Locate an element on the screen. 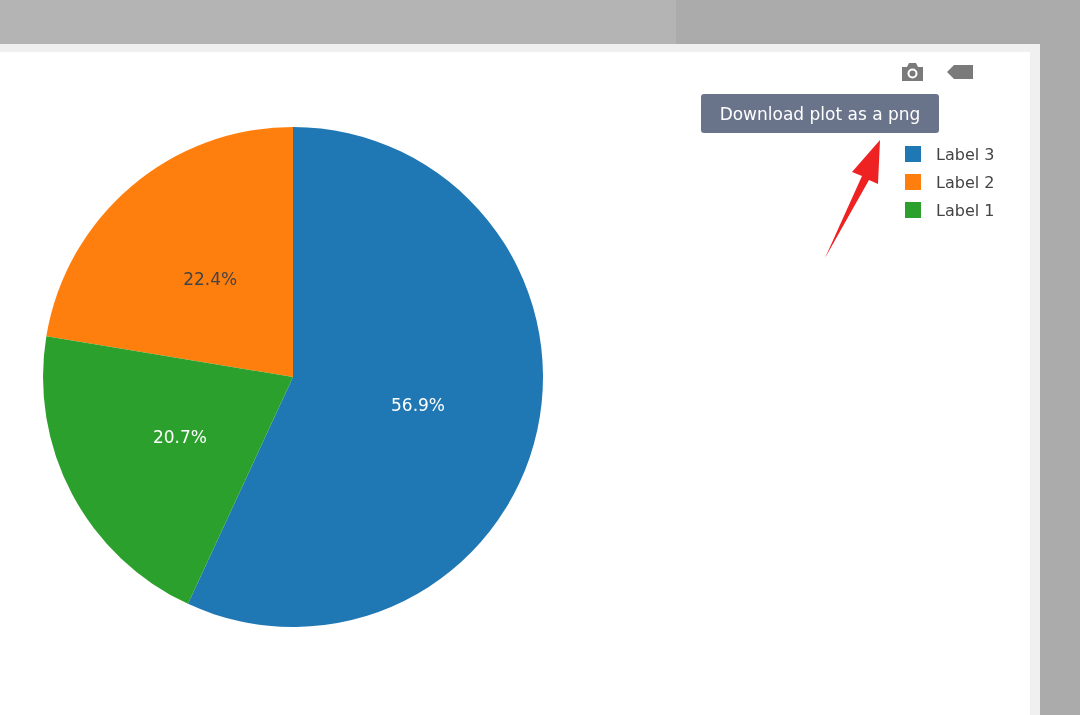 The image size is (1080, 715). data-label: 56.9% is located at coordinates (418, 404).